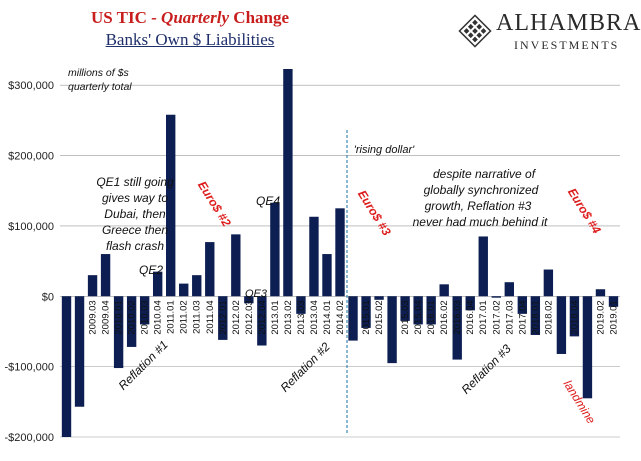 The image size is (641, 461). What do you see at coordinates (106, 317) in the screenshot?
I see `x-tick-label: 2009.04` at bounding box center [106, 317].